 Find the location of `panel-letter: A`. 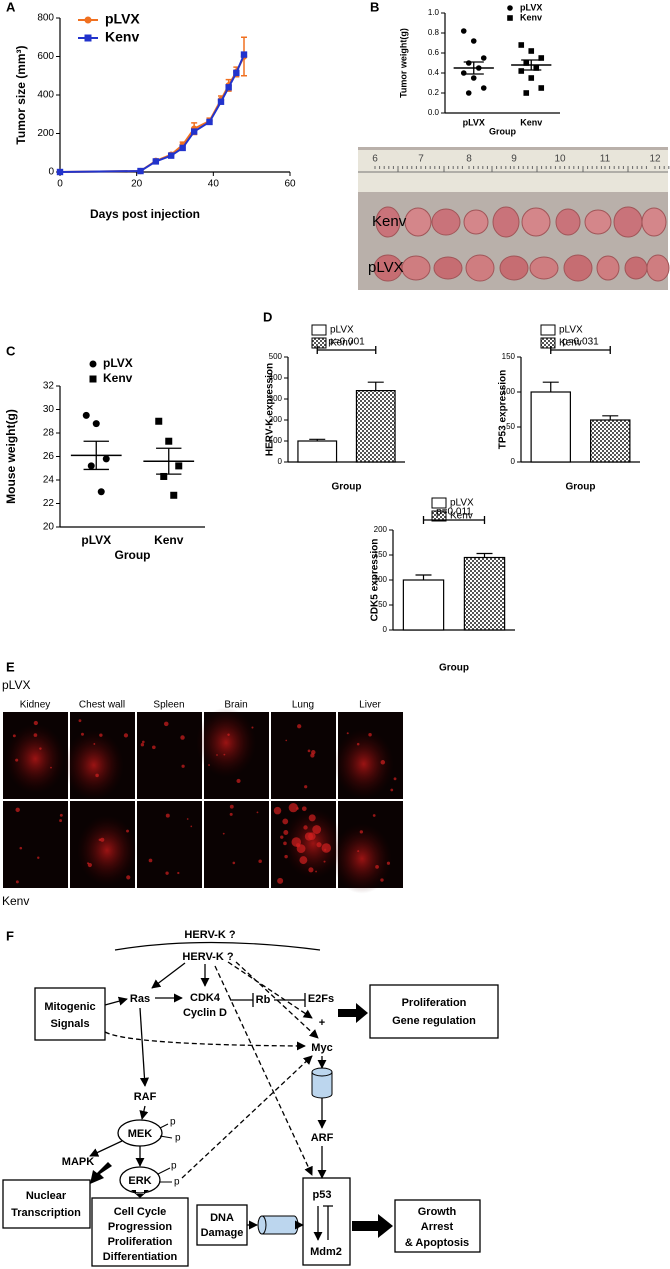

panel-letter: A is located at coordinates (11, 7).